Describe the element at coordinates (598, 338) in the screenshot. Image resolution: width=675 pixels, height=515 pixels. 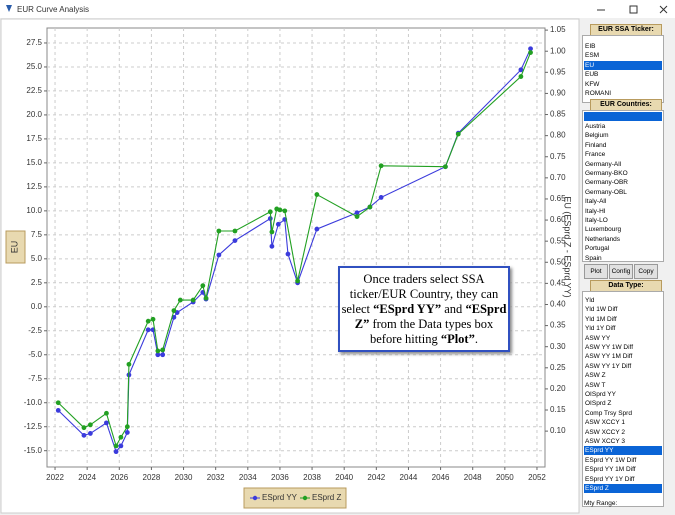
I see `list-item: ASW YY` at that location.